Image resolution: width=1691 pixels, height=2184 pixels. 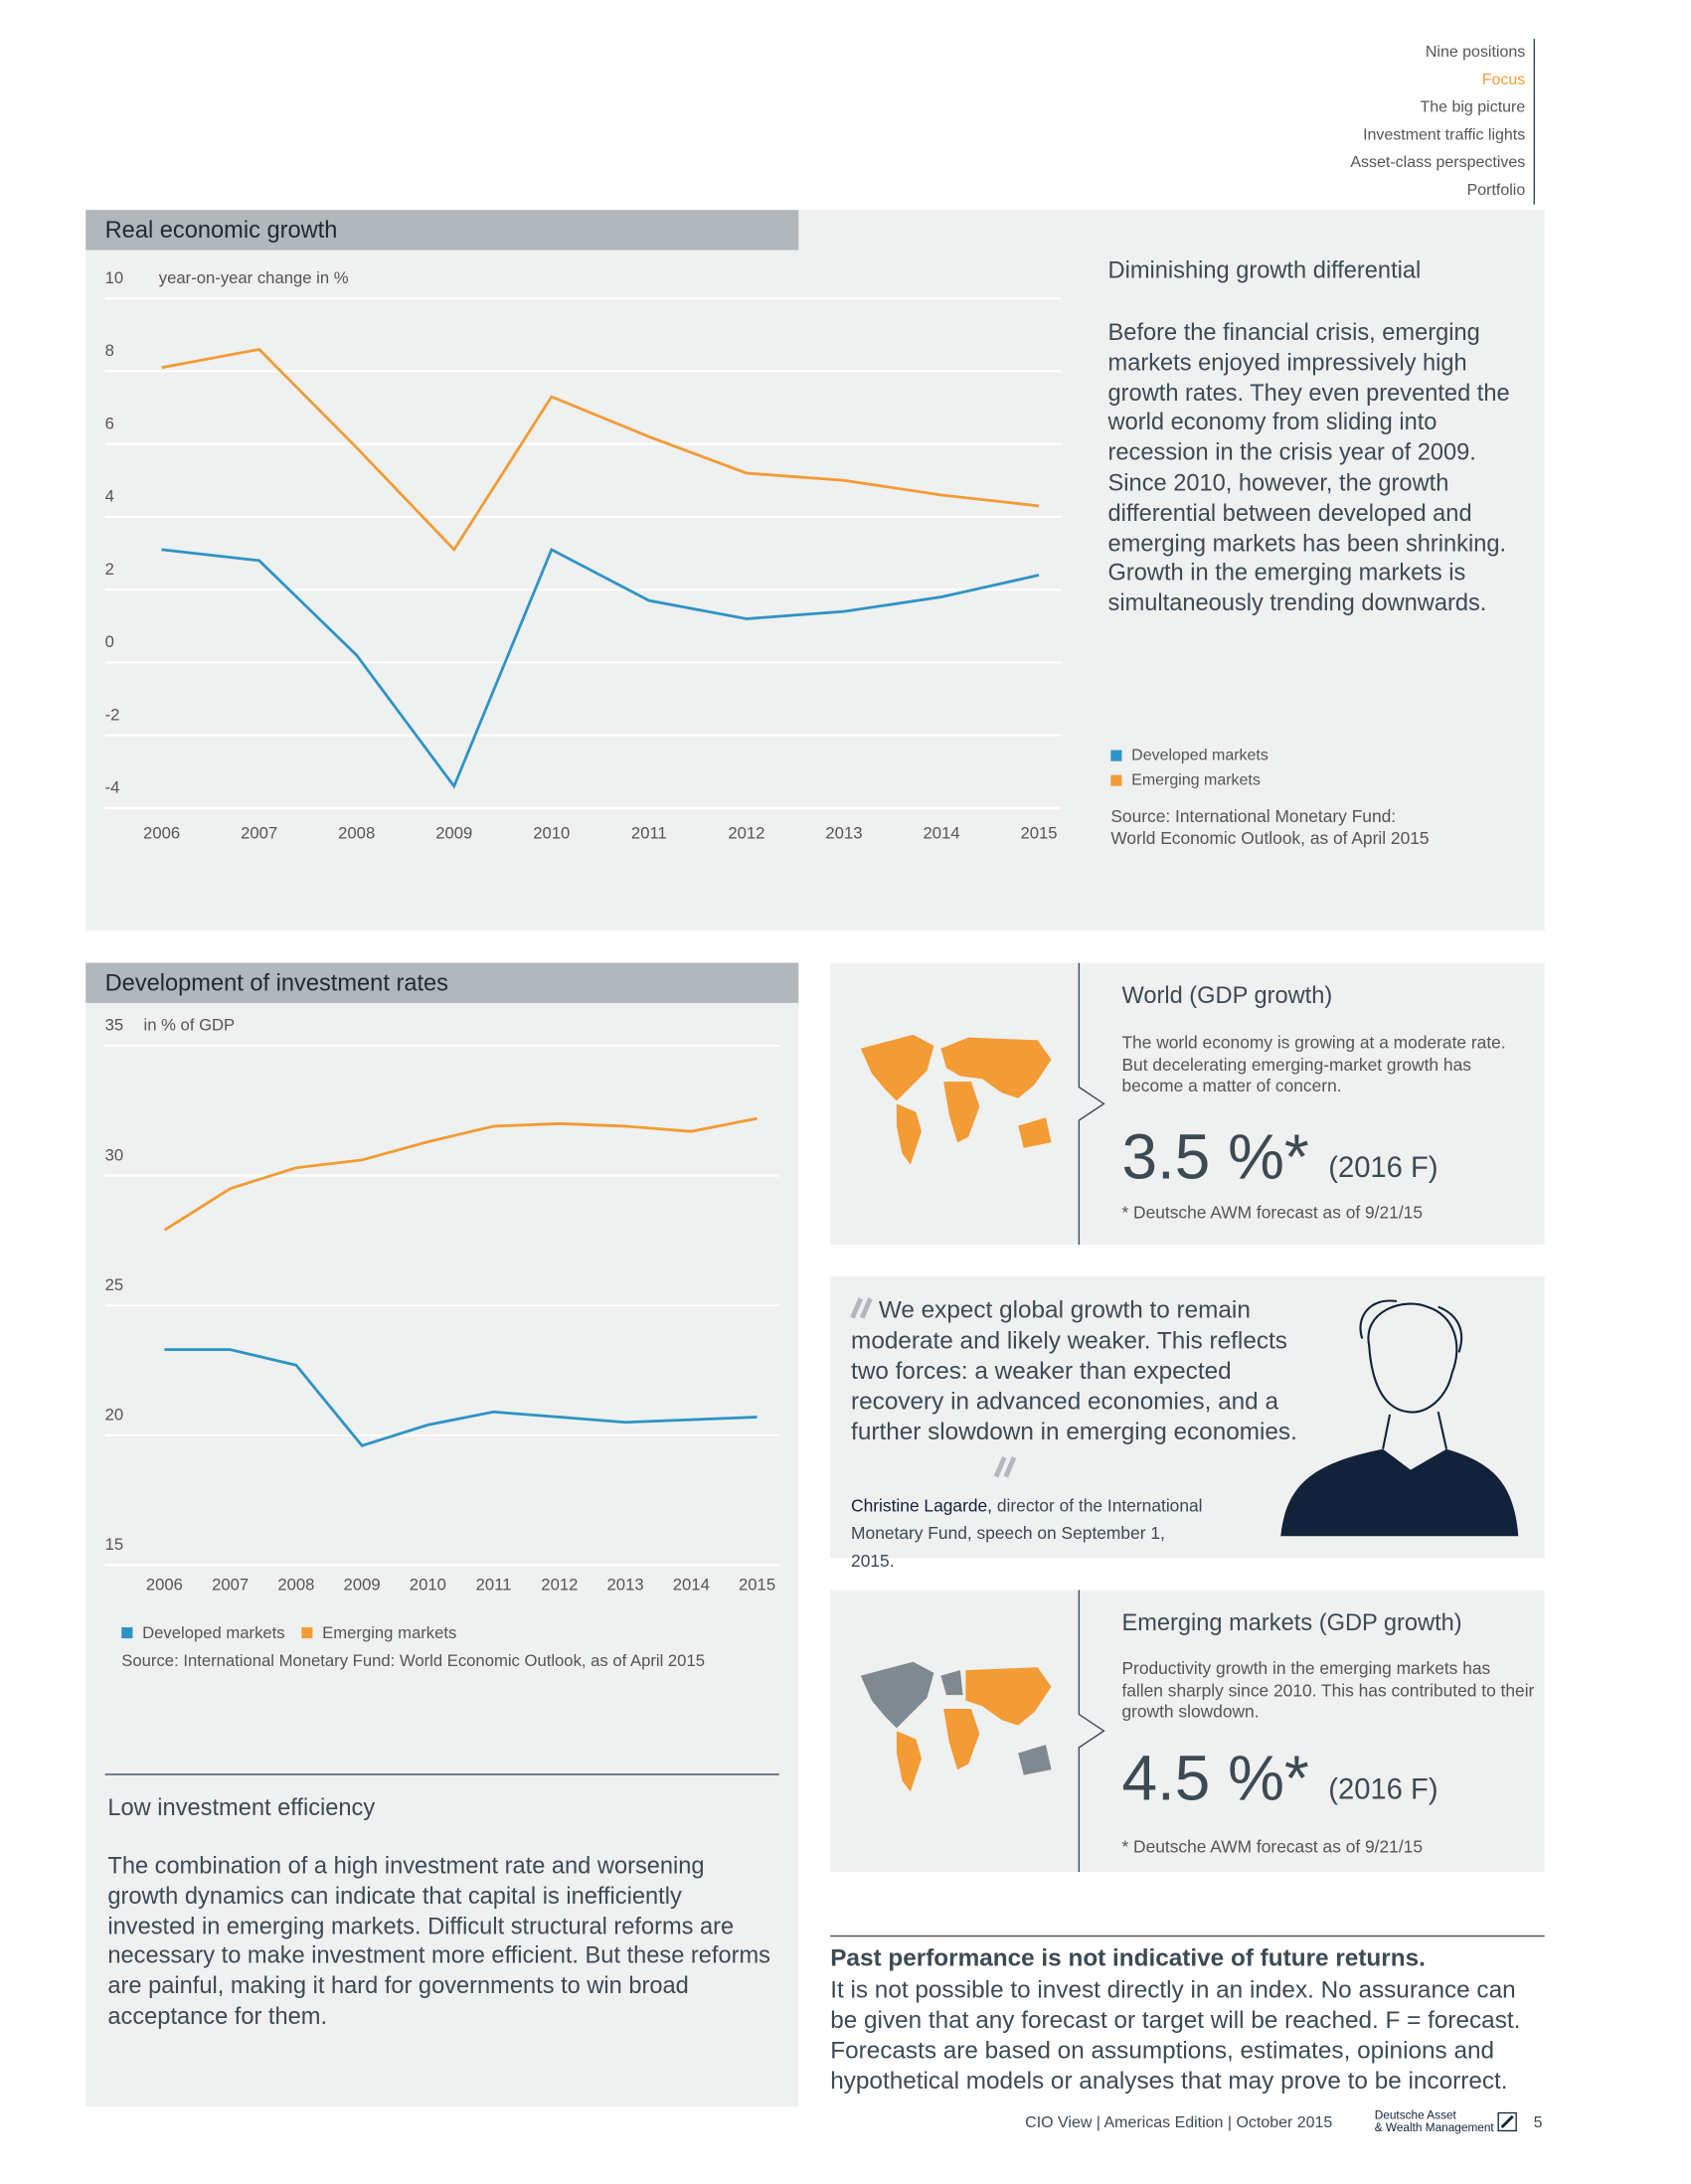 What do you see at coordinates (109, 423) in the screenshot?
I see `y-tick-label: 6` at bounding box center [109, 423].